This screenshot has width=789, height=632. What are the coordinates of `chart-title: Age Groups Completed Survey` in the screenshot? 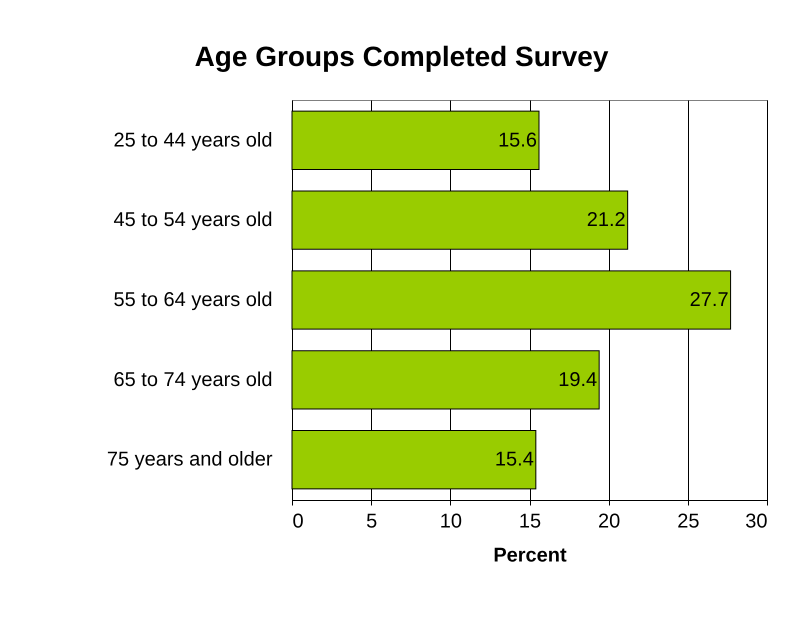 It's located at (401, 56).